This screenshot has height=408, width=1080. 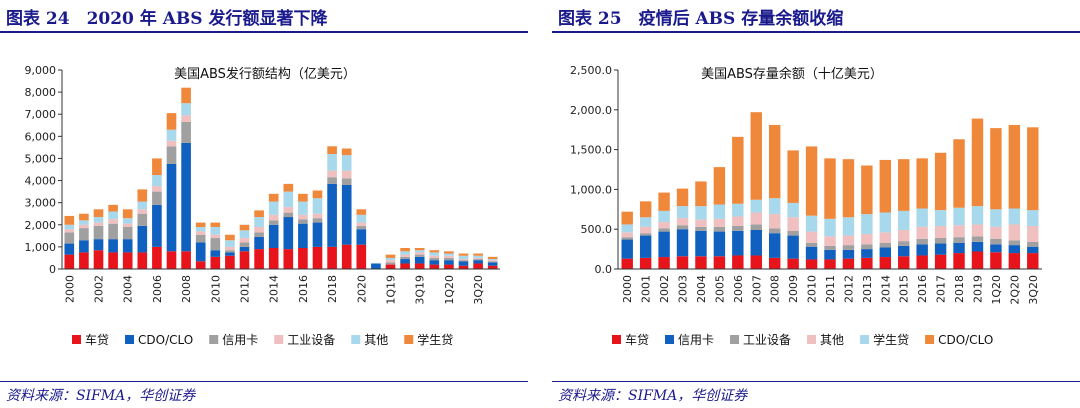 What do you see at coordinates (591, 70) in the screenshot?
I see `y-tick-label: 2,500.0` at bounding box center [591, 70].